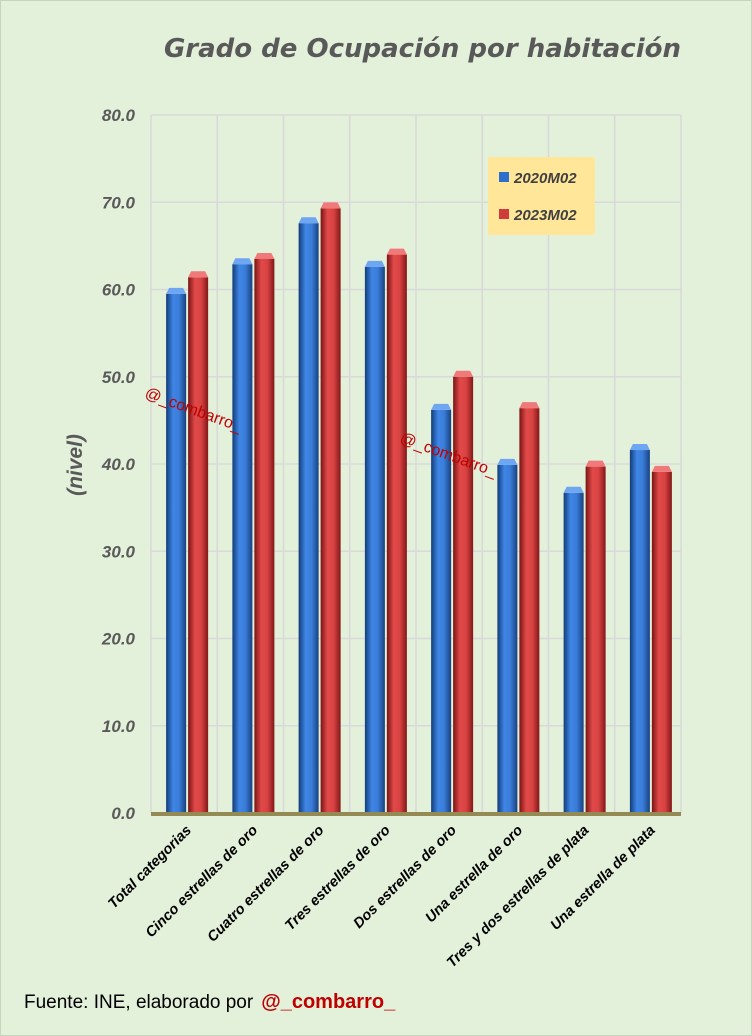 Image resolution: width=752 pixels, height=1036 pixels. I want to click on y-tick-label: 80.0, so click(119, 115).